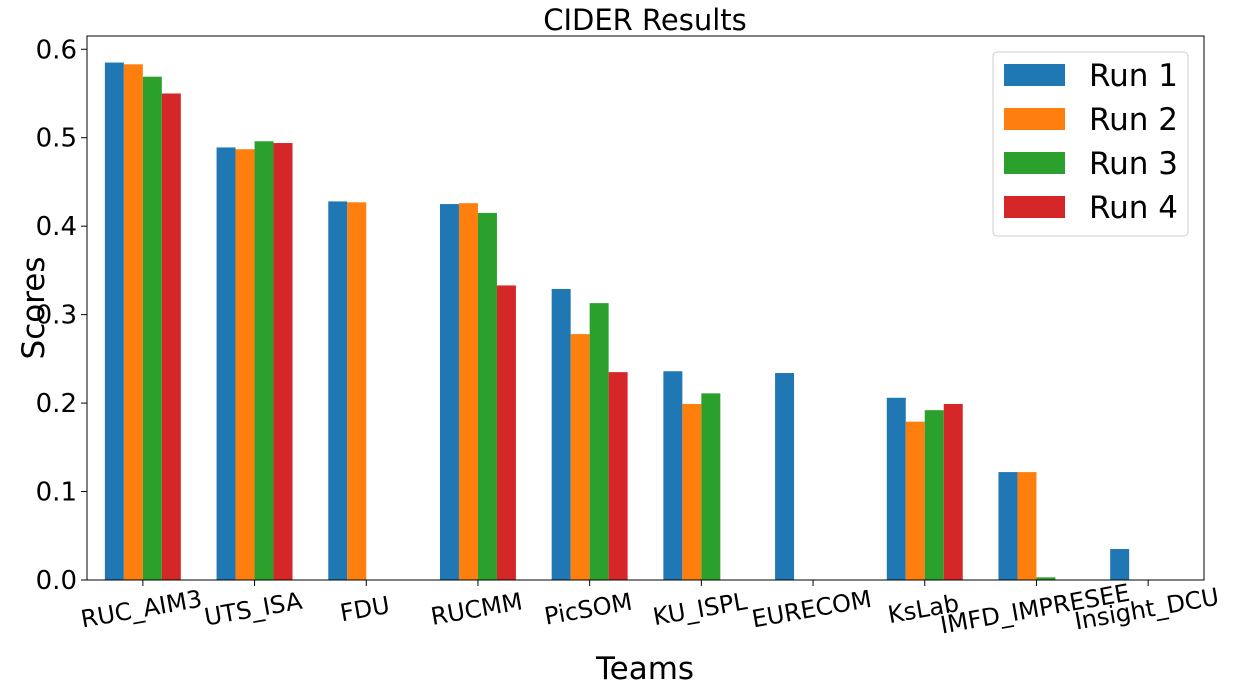 The image size is (1255, 692). What do you see at coordinates (253, 609) in the screenshot?
I see `x-tick-label: UTS_ISA` at bounding box center [253, 609].